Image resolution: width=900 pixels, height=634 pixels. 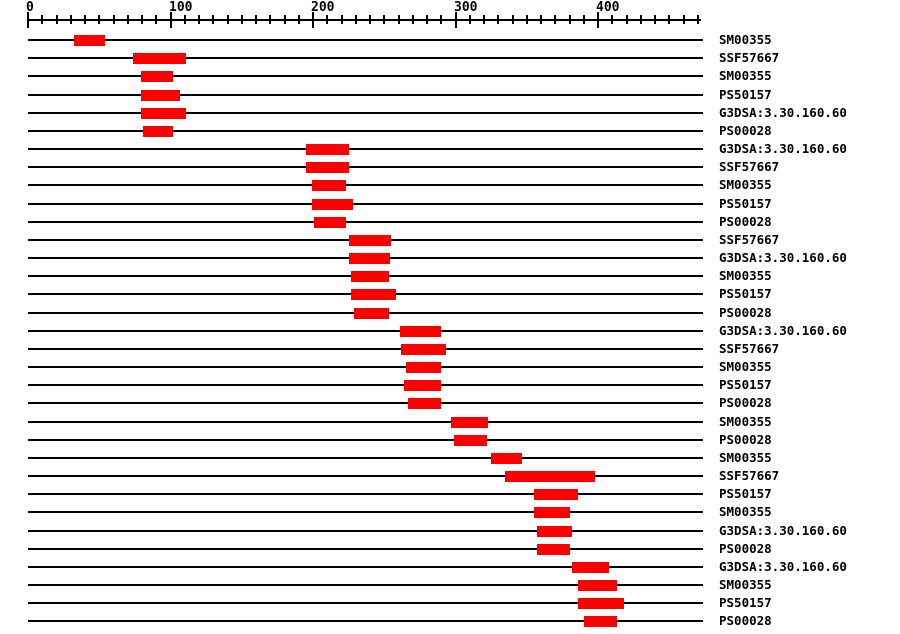 I want to click on ruler-tick-label: 100, so click(x=181, y=7).